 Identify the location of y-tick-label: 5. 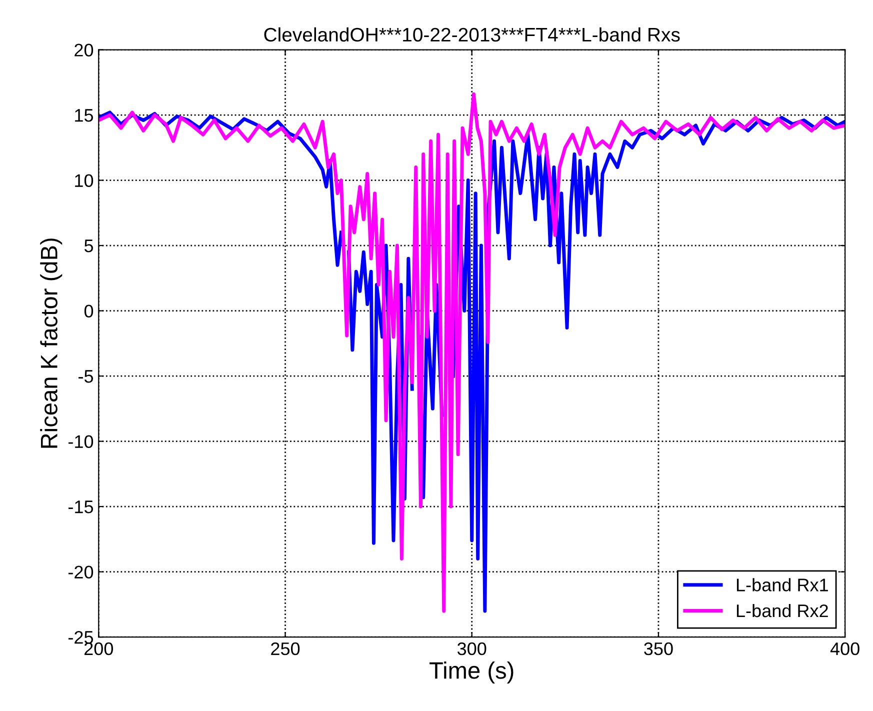
(89, 246).